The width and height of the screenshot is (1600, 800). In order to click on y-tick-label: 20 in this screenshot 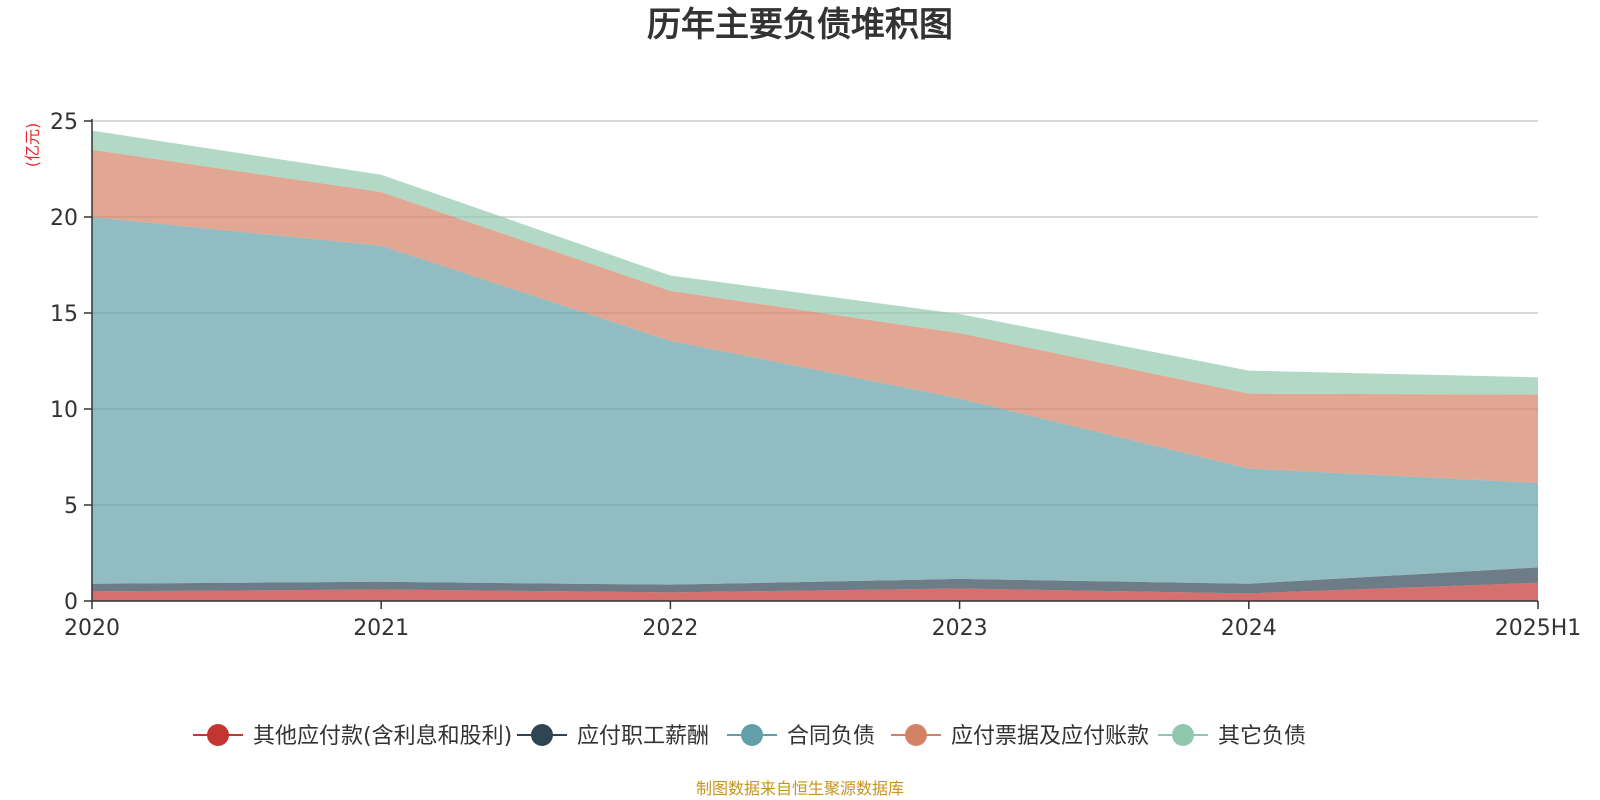, I will do `click(64, 218)`.